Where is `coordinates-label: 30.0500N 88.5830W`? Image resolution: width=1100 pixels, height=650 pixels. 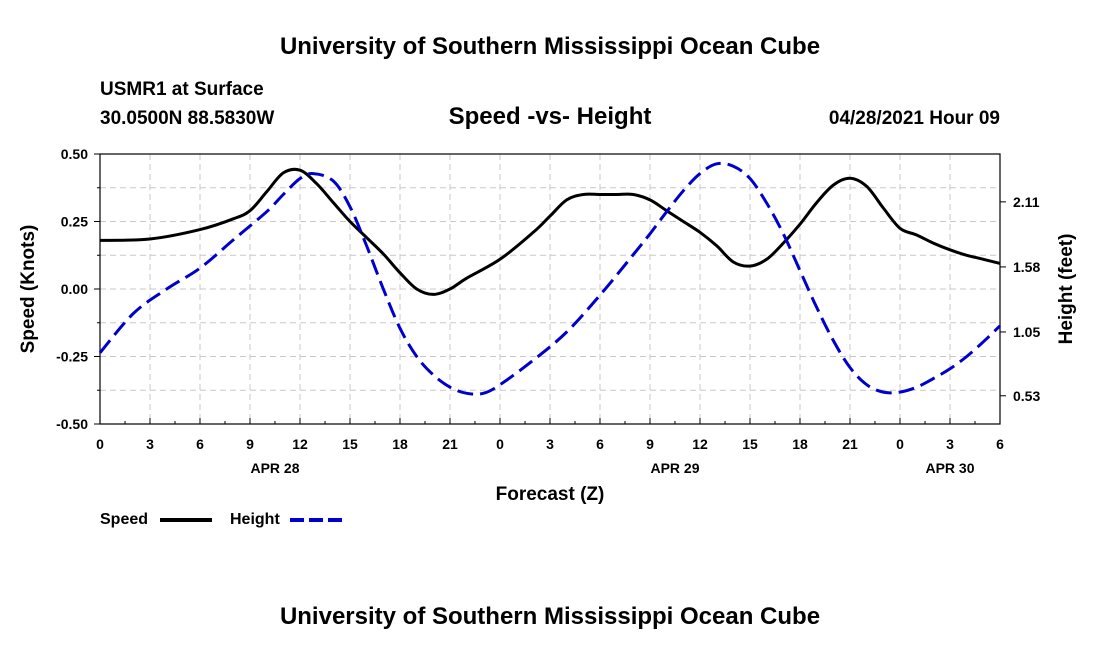 coordinates-label: 30.0500N 88.5830W is located at coordinates (187, 118).